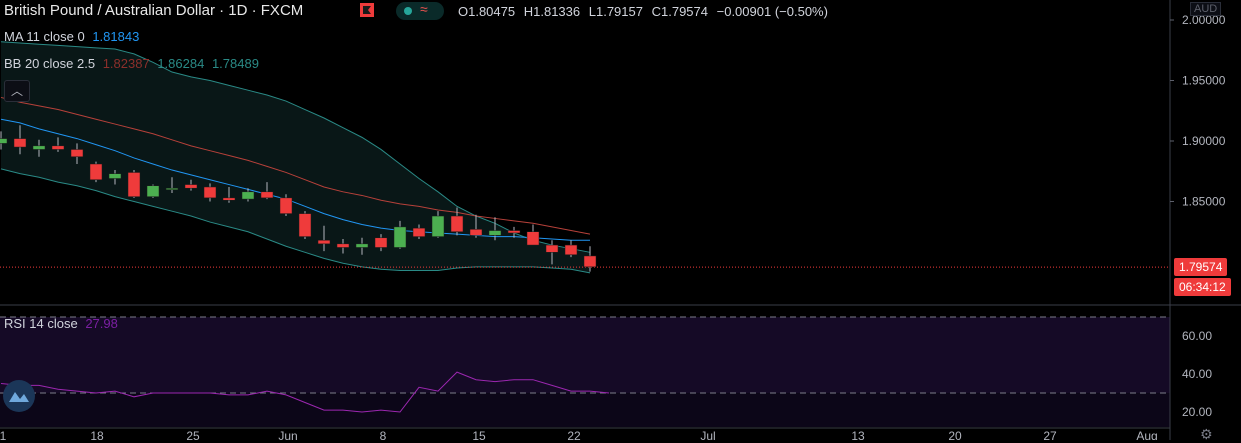 The height and width of the screenshot is (443, 1241). I want to click on rsi-legend: RSI 14 close 27.98, so click(61, 323).